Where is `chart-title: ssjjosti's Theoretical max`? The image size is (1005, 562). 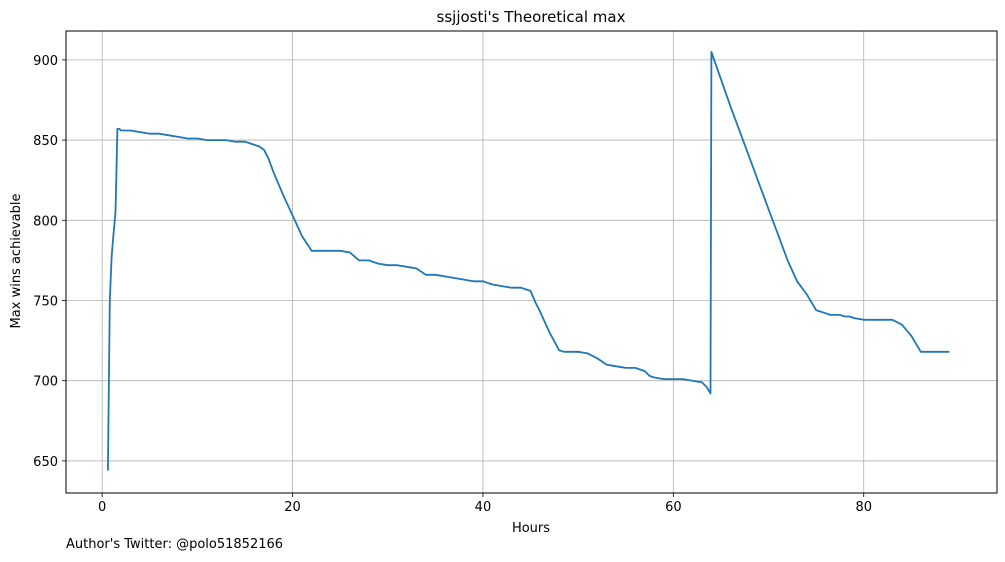 chart-title: ssjjosti's Theoretical max is located at coordinates (531, 17).